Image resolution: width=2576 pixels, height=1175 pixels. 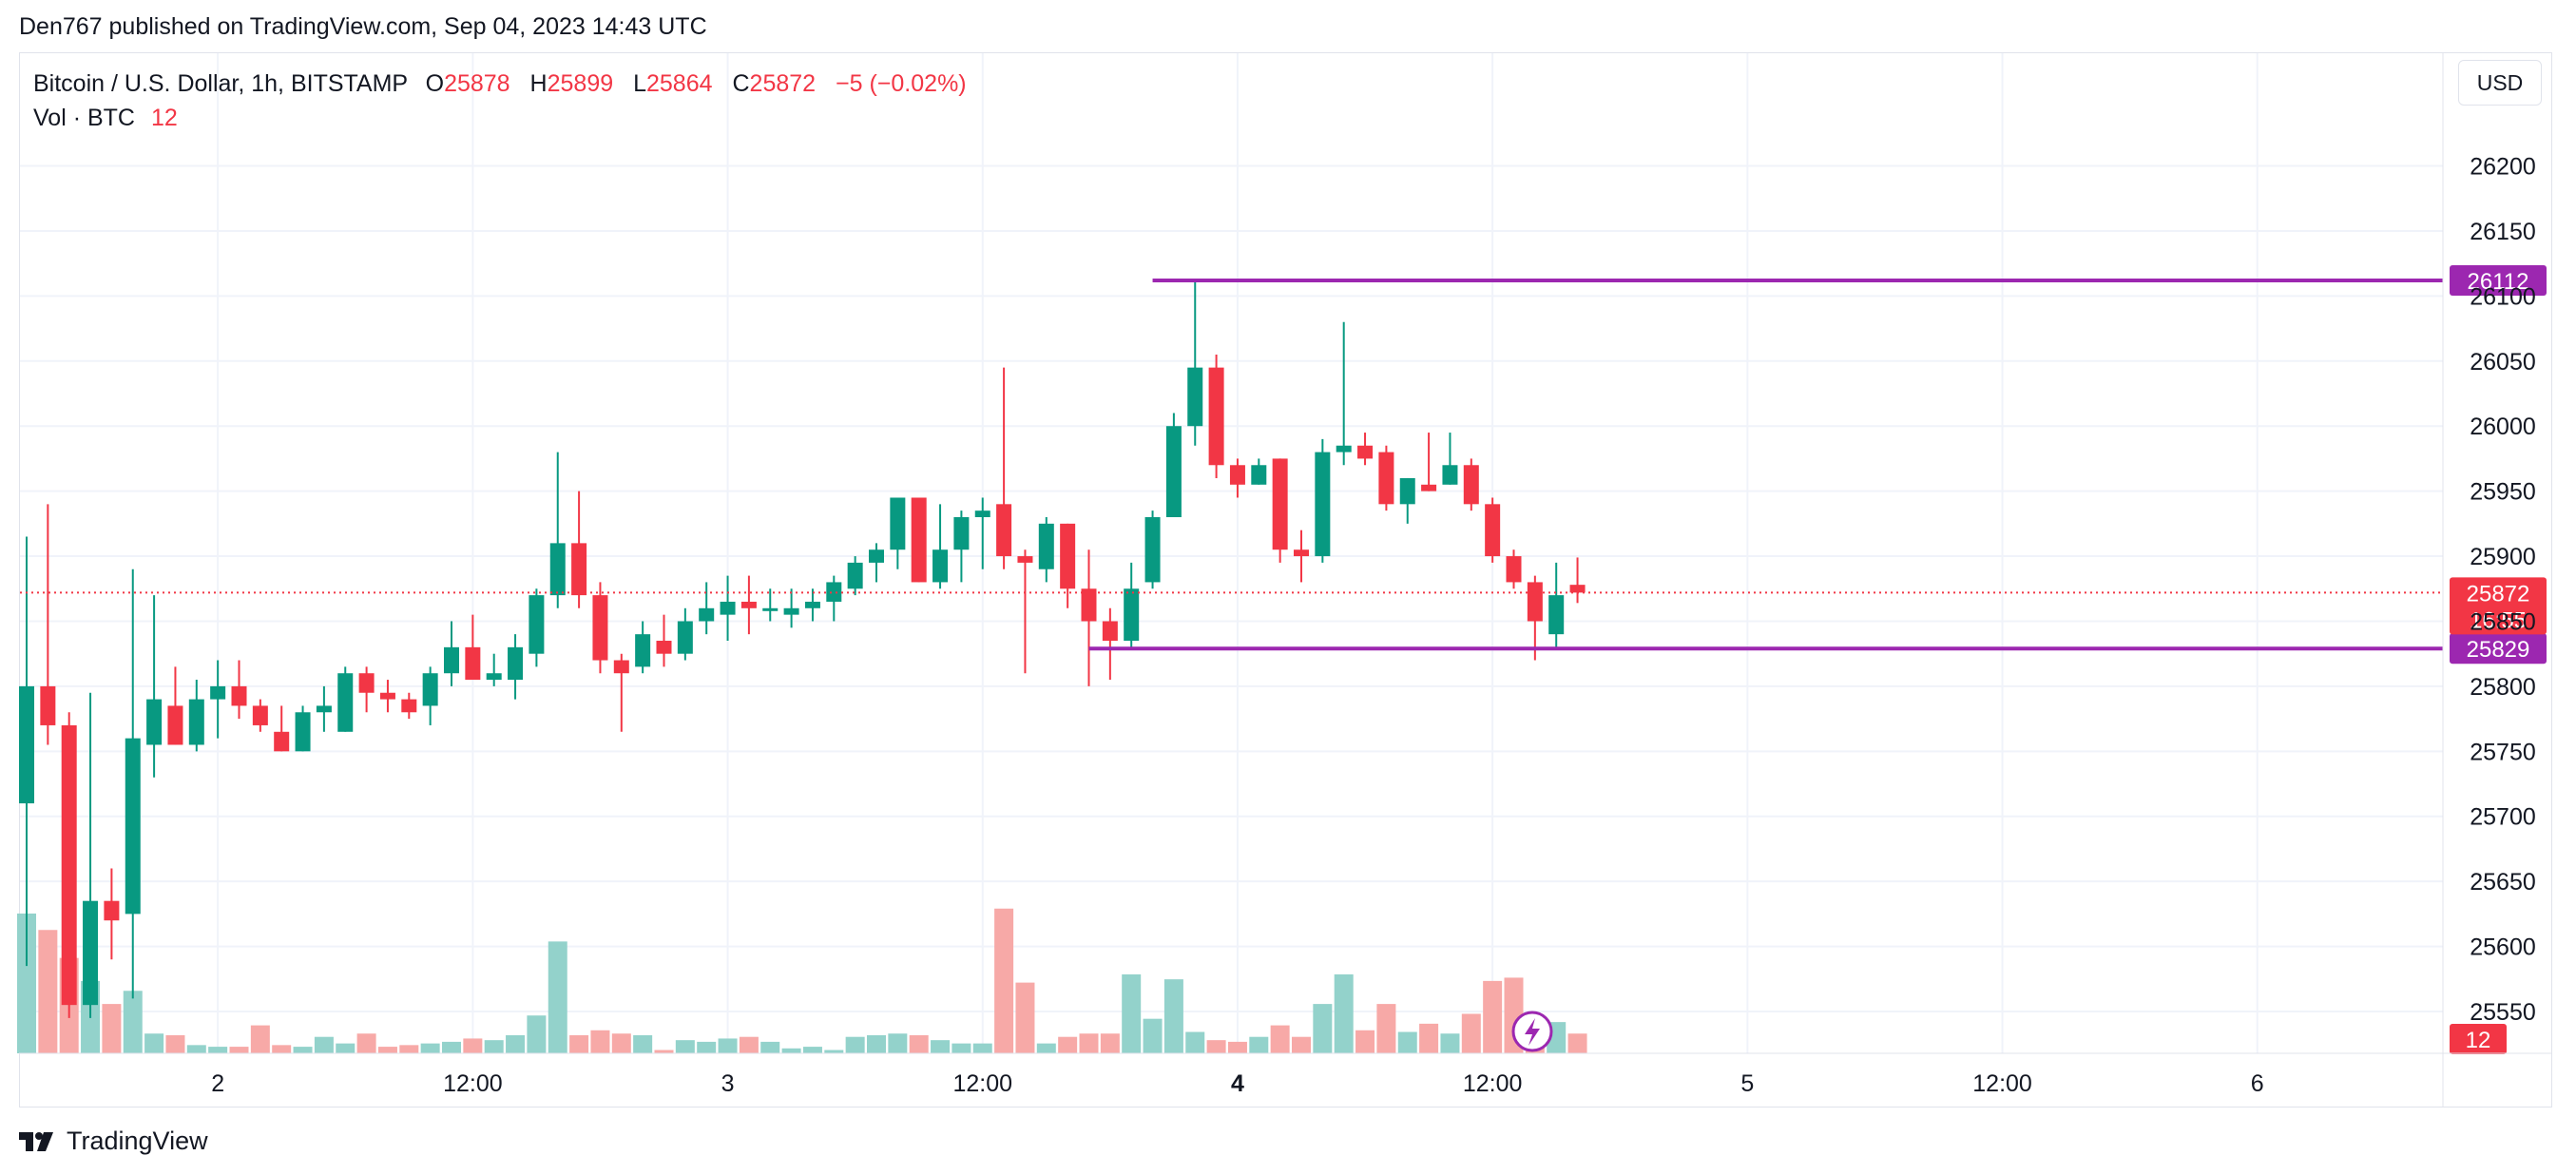 I want to click on x-tick-label: 3, so click(x=728, y=1083).